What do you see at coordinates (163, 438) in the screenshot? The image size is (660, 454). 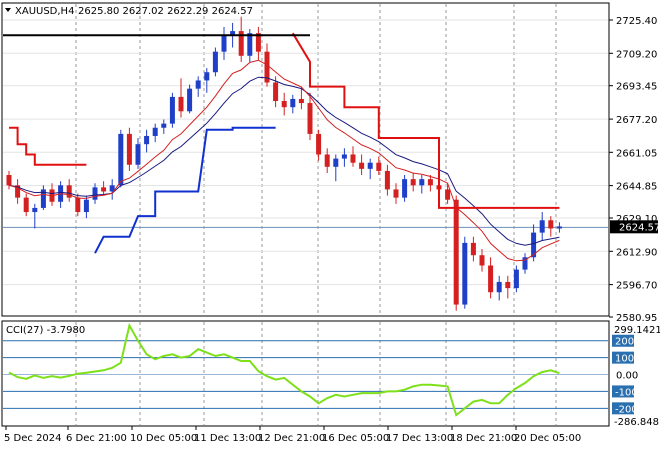 I see `time-tick-label: 10 Dec 05:00` at bounding box center [163, 438].